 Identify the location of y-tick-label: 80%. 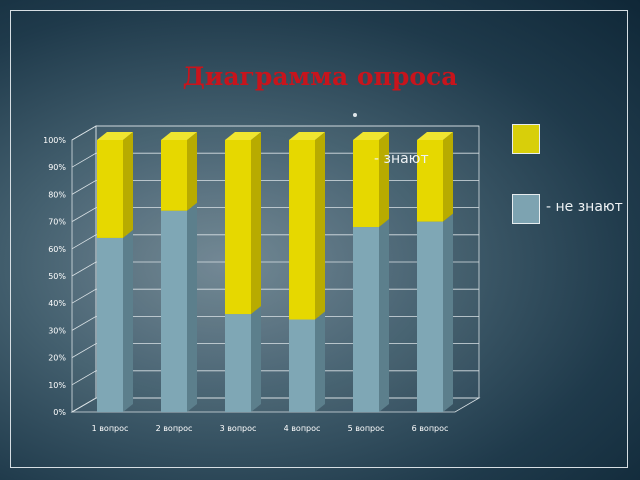
(57, 194).